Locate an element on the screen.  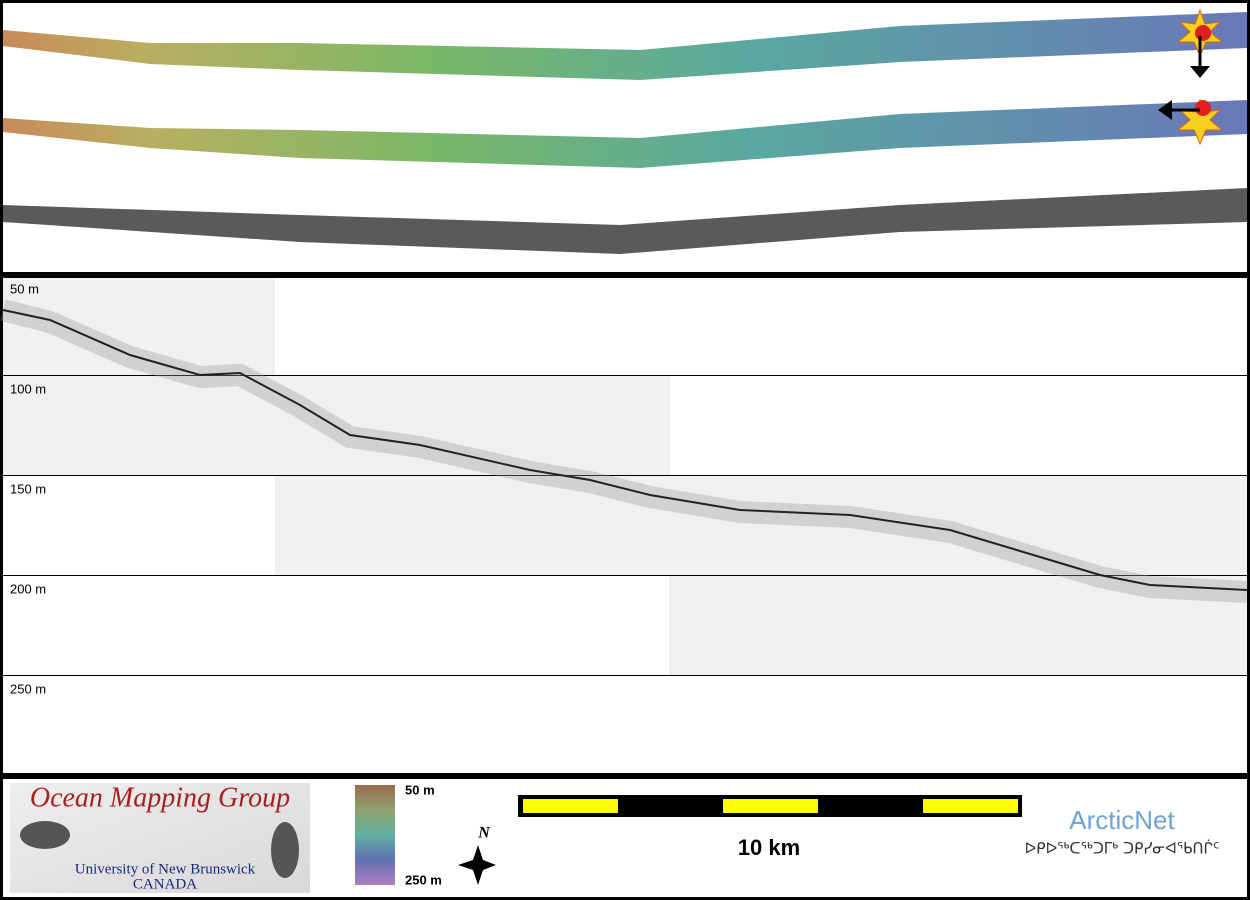
depth-label: 50 m is located at coordinates (24, 288).